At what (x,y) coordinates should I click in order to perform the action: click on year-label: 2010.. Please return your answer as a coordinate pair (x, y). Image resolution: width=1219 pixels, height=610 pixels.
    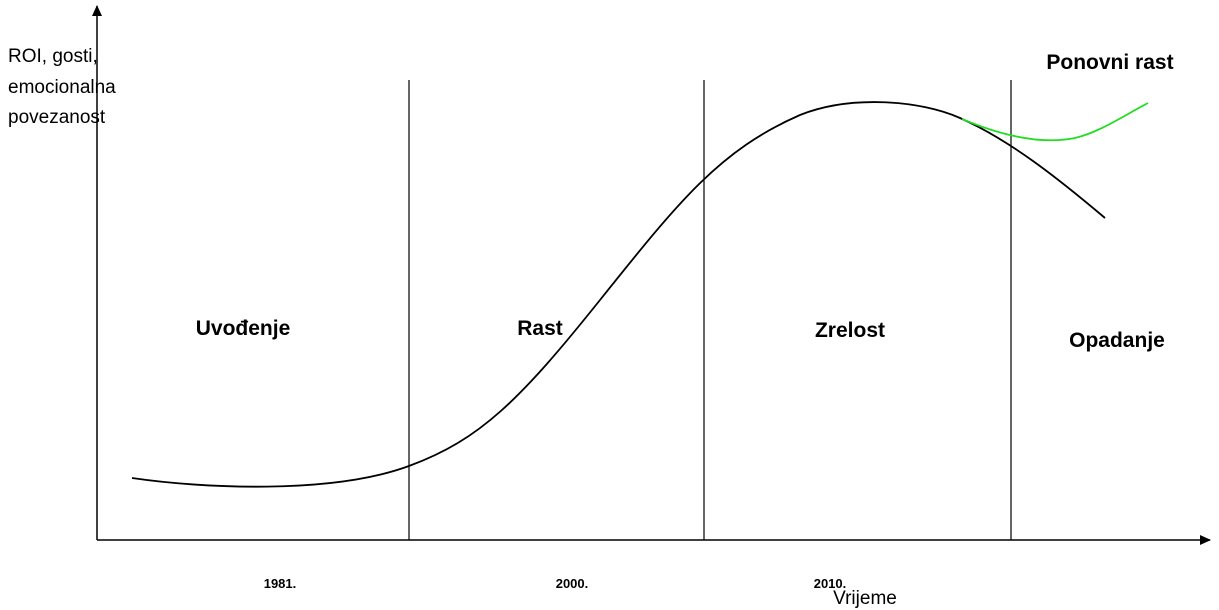
    Looking at the image, I should click on (830, 583).